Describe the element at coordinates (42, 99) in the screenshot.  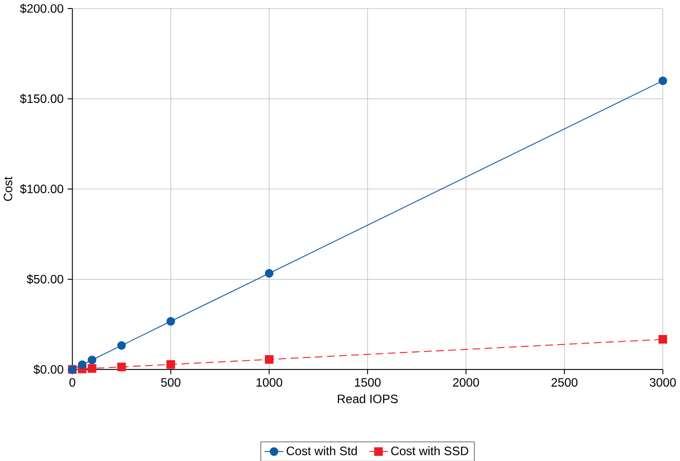
I see `y-tick-label: $150.00` at that location.